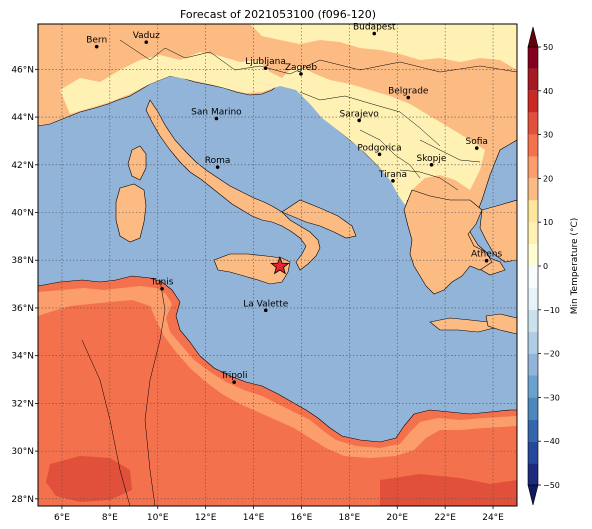 Image resolution: width=592 pixels, height=529 pixels. I want to click on colorbar-tick-label: 20, so click(548, 178).